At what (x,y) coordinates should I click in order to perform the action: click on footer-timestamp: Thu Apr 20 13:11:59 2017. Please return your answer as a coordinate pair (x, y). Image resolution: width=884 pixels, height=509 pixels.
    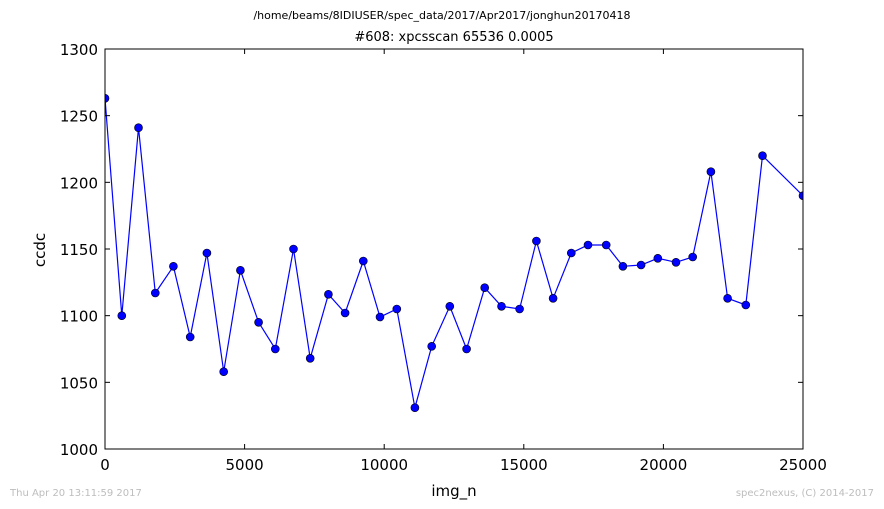
    Looking at the image, I should click on (76, 493).